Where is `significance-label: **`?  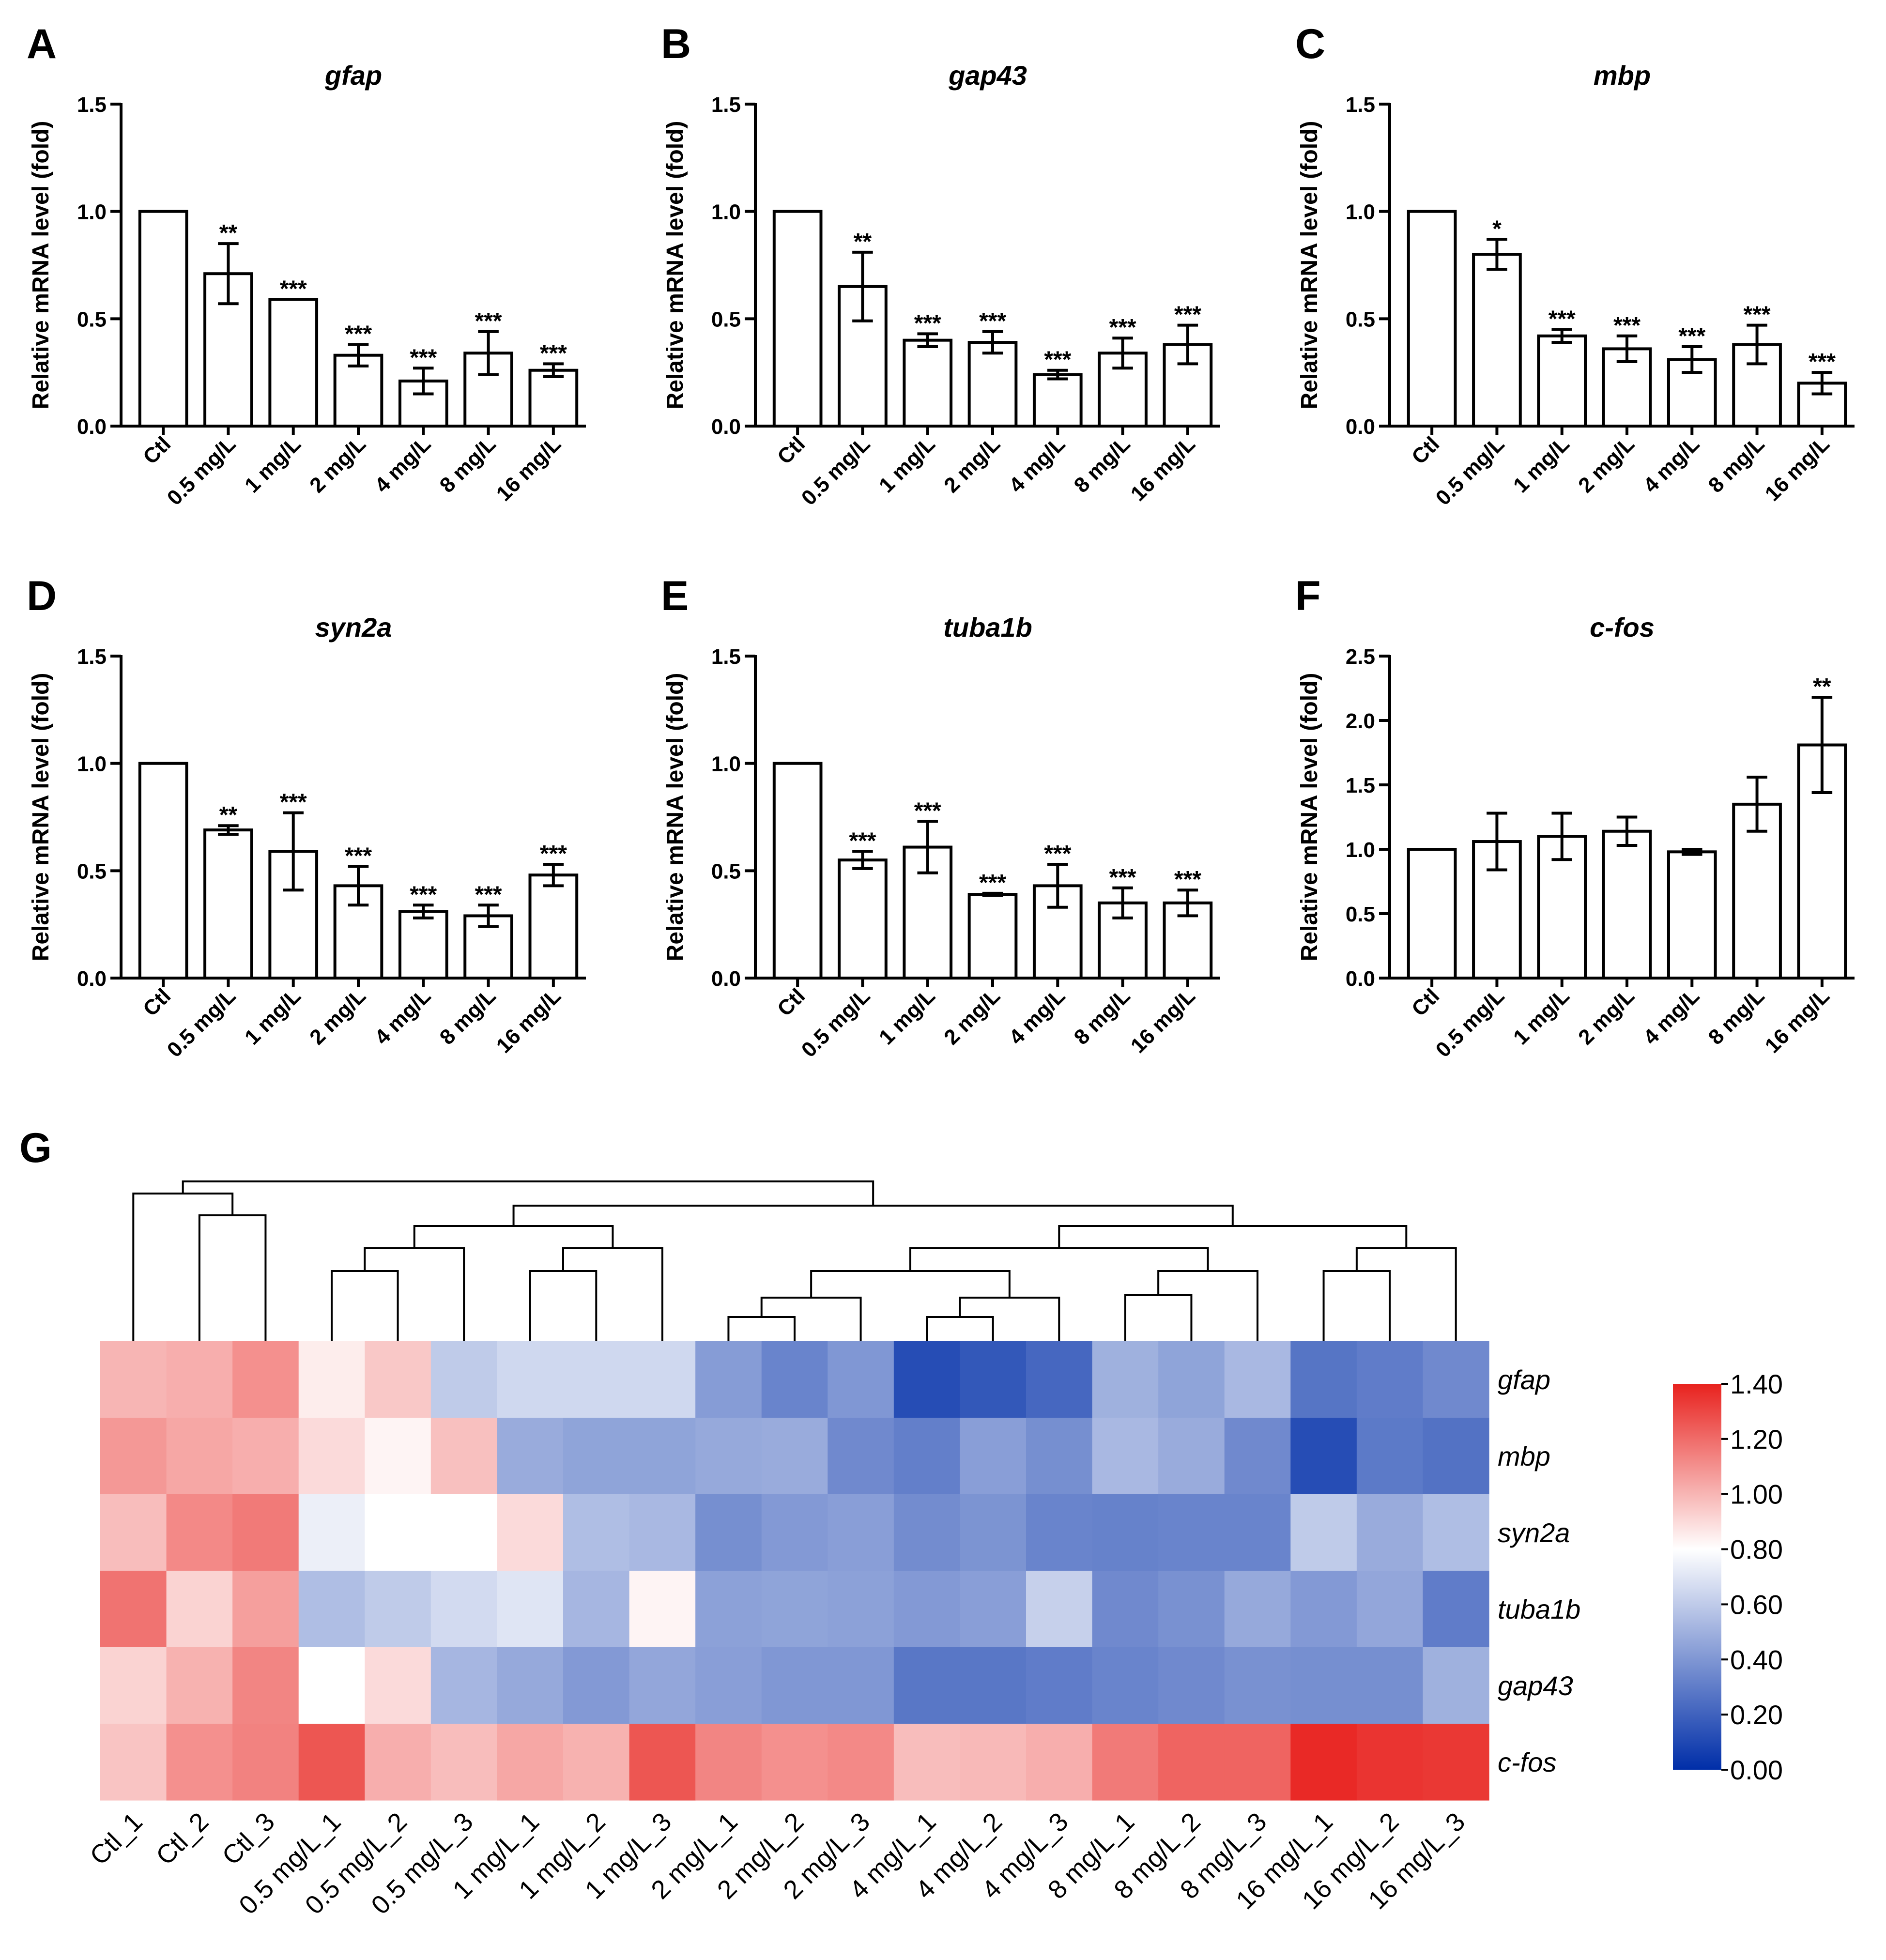 significance-label: ** is located at coordinates (228, 815).